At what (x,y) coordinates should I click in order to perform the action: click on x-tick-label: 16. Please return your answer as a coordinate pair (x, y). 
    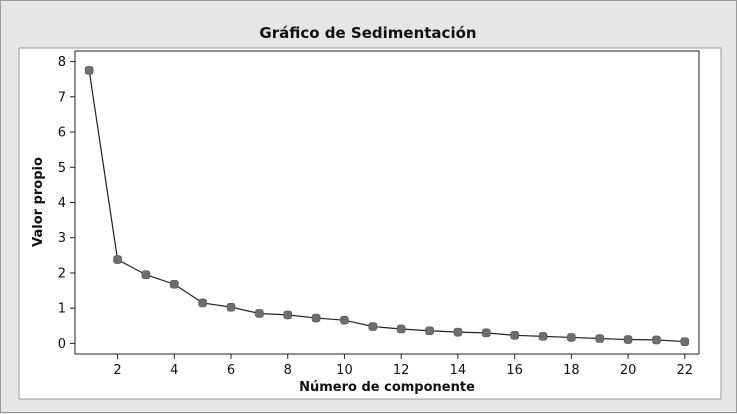
    Looking at the image, I should click on (514, 370).